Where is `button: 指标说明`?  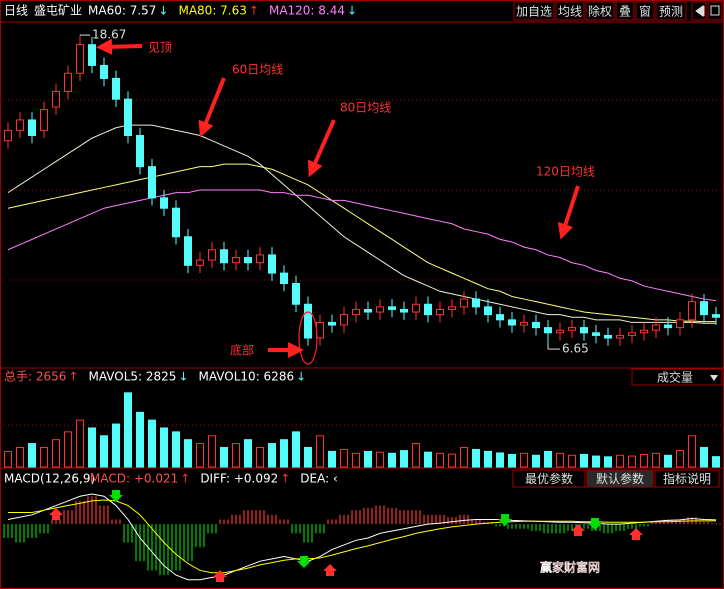 button: 指标说明 is located at coordinates (687, 478).